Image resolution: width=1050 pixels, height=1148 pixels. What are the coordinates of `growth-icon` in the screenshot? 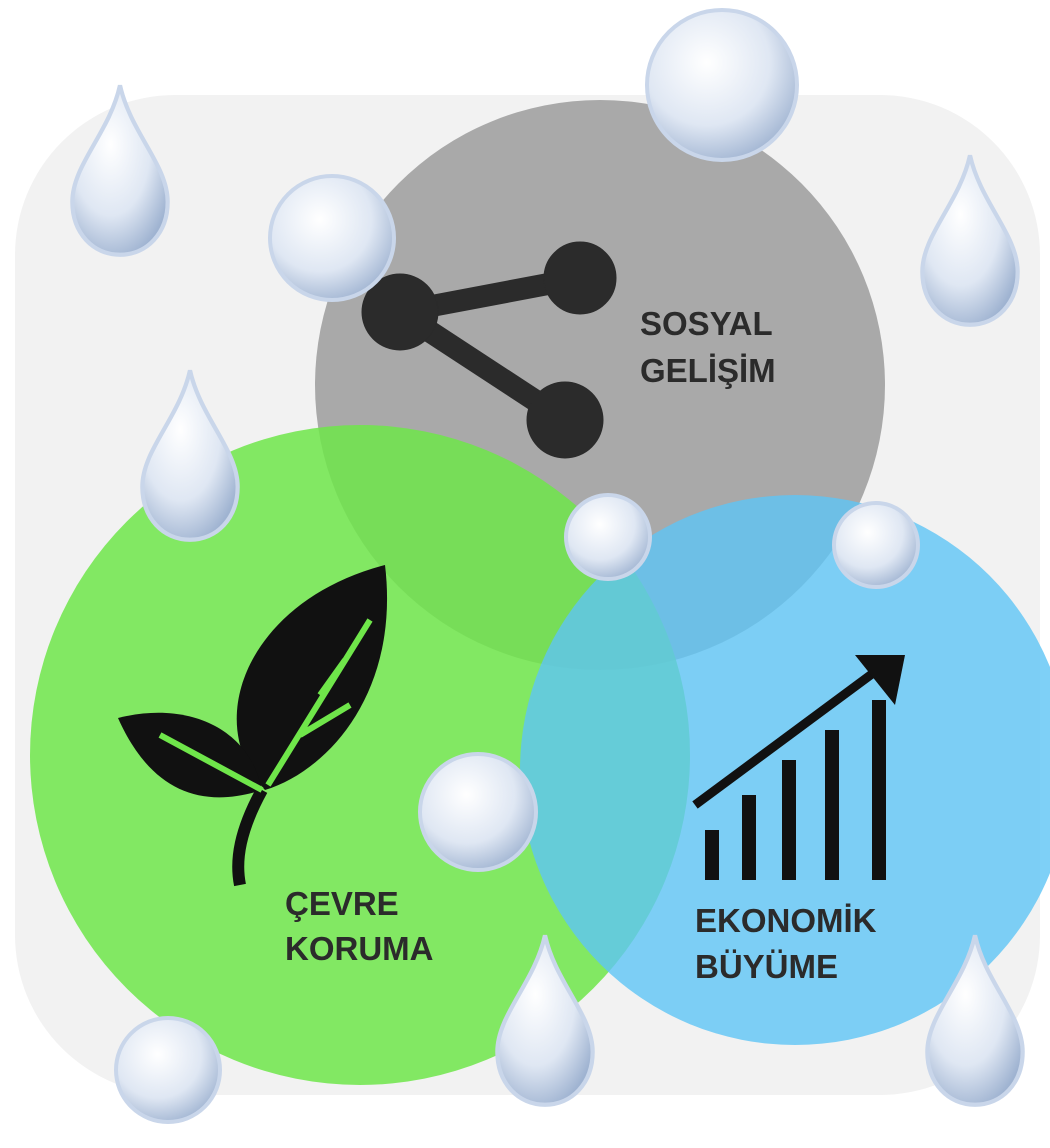 It's located at (798, 767).